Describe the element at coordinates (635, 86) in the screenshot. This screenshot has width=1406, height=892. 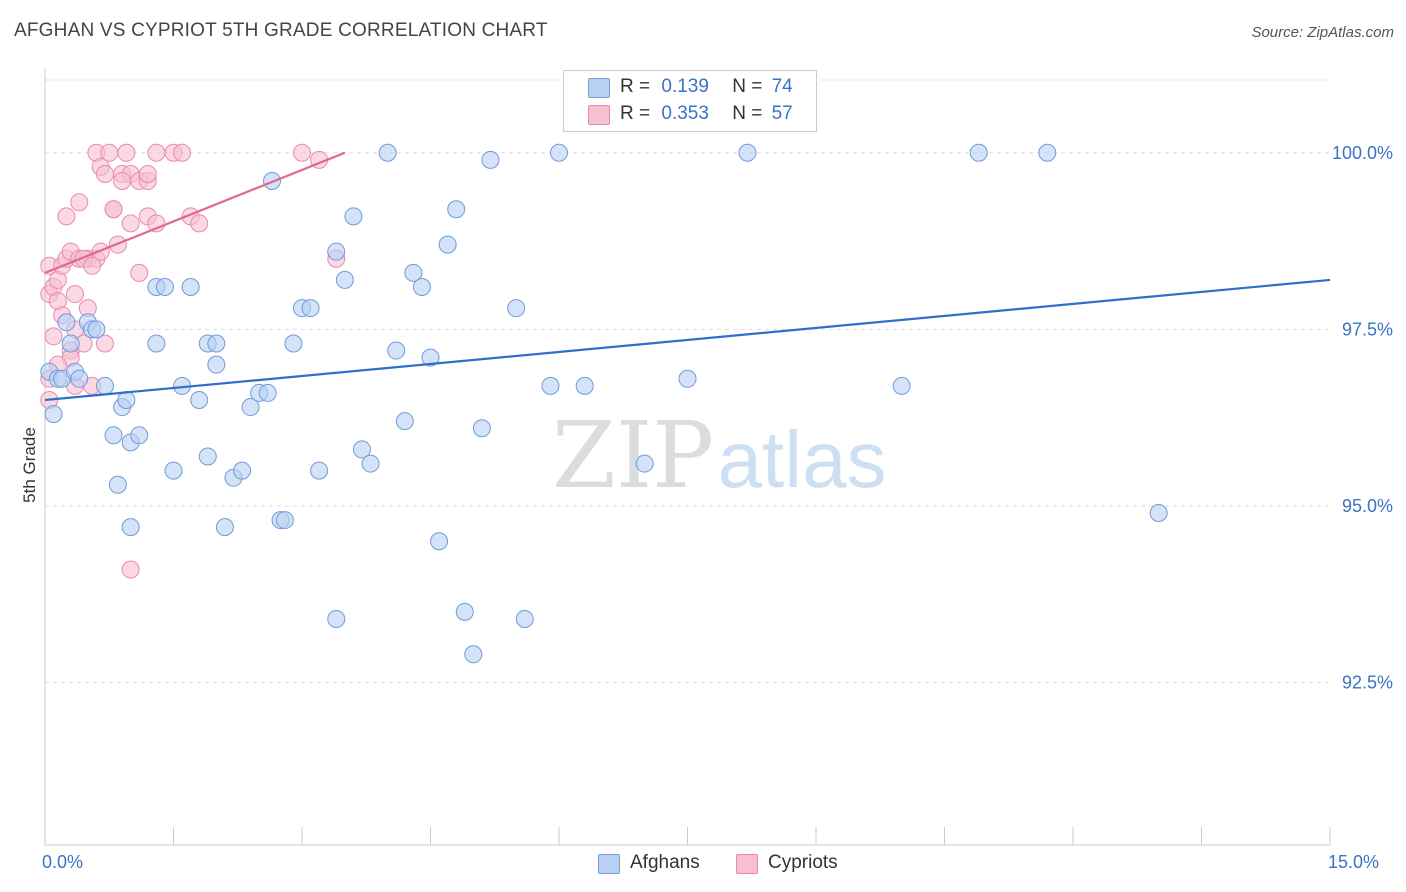
I see `afghans-r-label: R =` at that location.